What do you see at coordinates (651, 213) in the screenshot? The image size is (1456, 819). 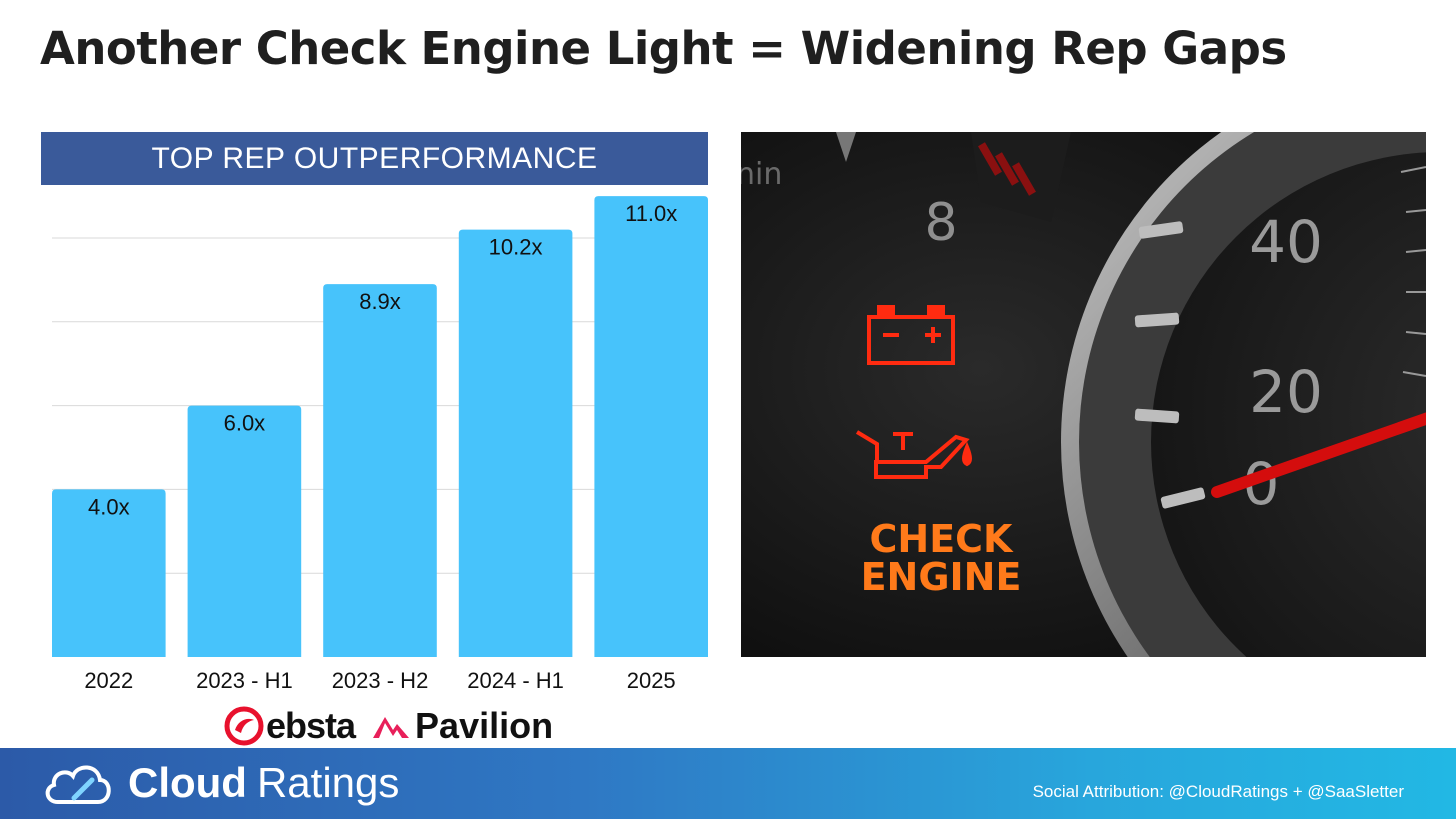 I see `bar-value-label: 11.0x` at bounding box center [651, 213].